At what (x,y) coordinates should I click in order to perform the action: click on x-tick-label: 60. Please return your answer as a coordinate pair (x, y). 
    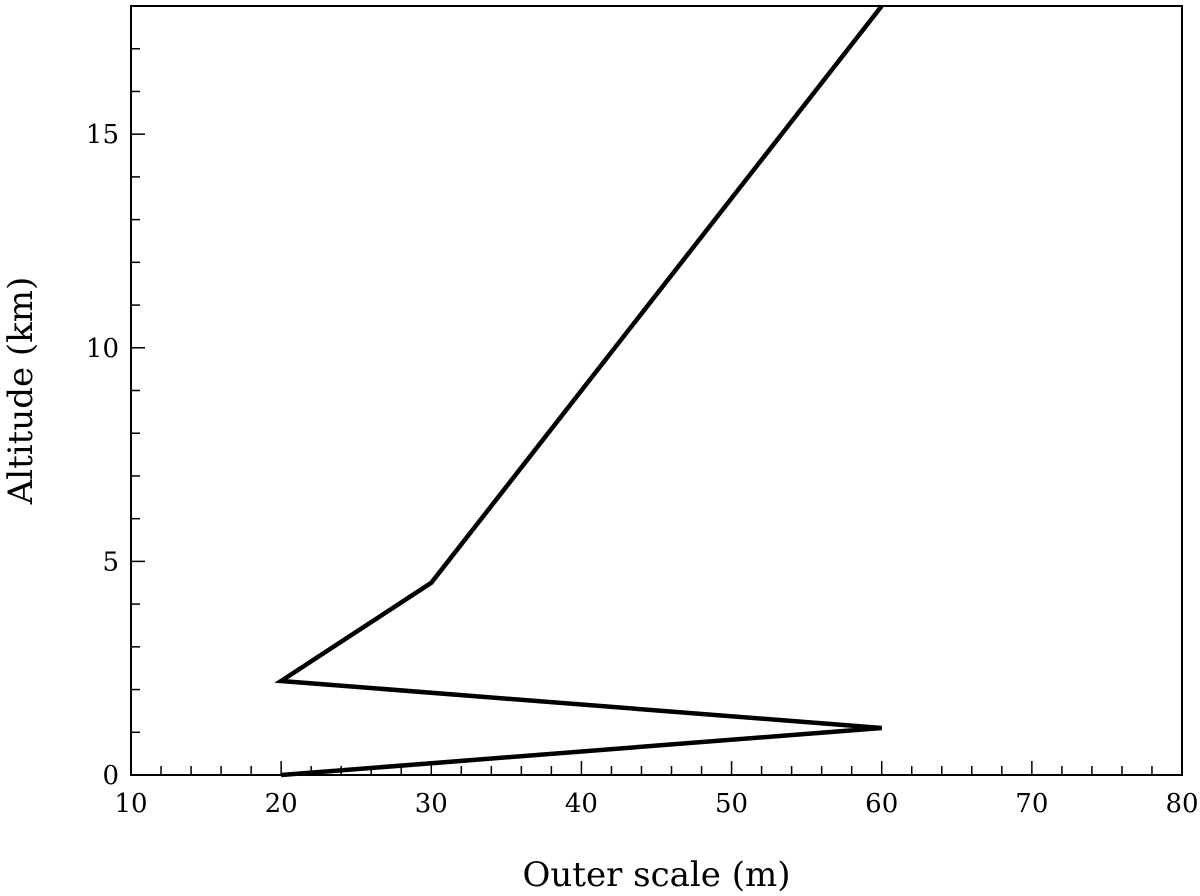
    Looking at the image, I should click on (881, 804).